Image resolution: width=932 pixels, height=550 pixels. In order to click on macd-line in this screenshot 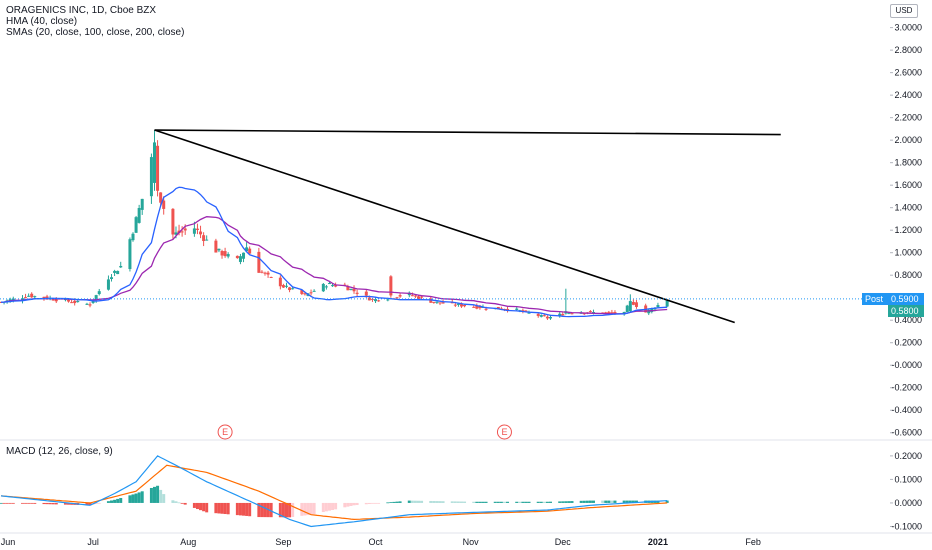, I will do `click(334, 491)`.